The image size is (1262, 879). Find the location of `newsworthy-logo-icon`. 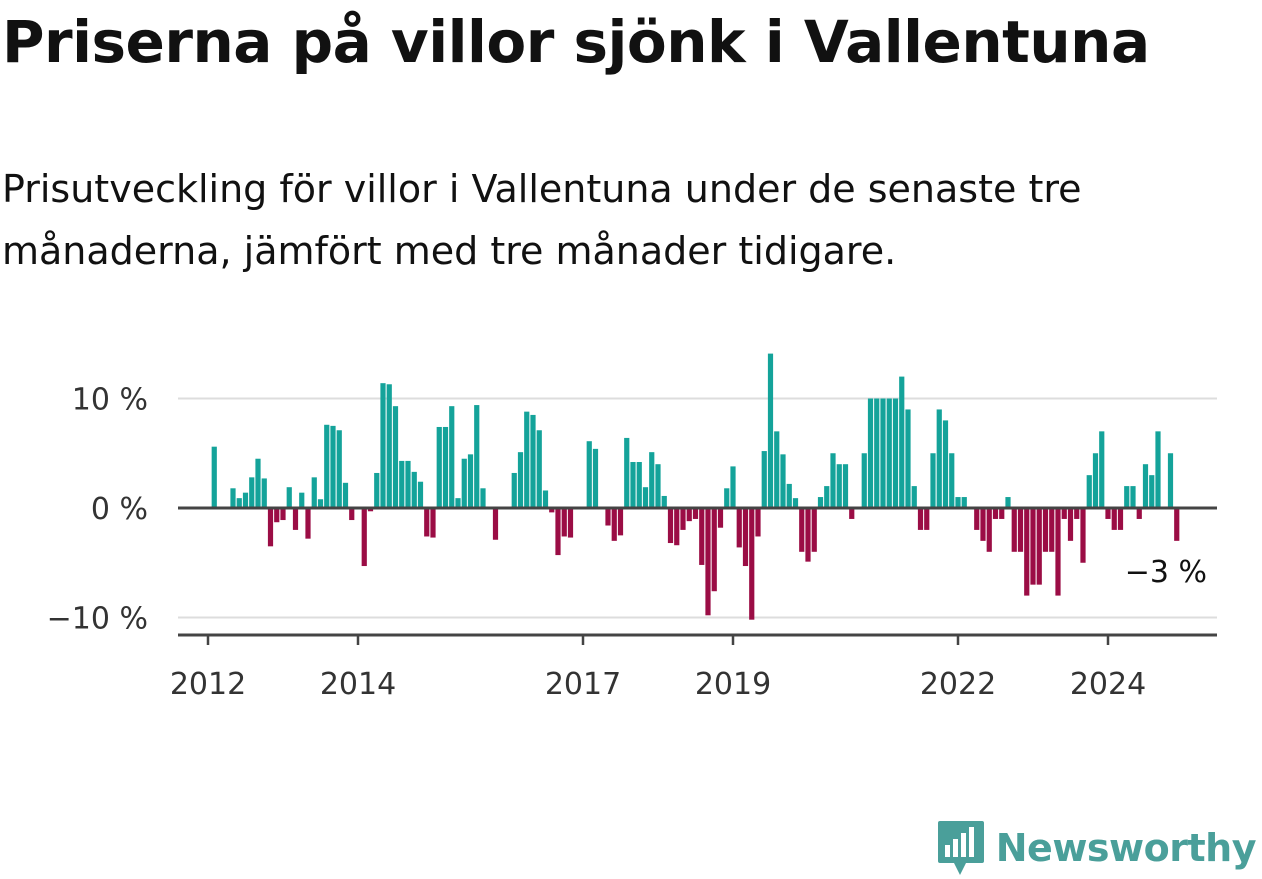

newsworthy-logo-icon is located at coordinates (960, 848).